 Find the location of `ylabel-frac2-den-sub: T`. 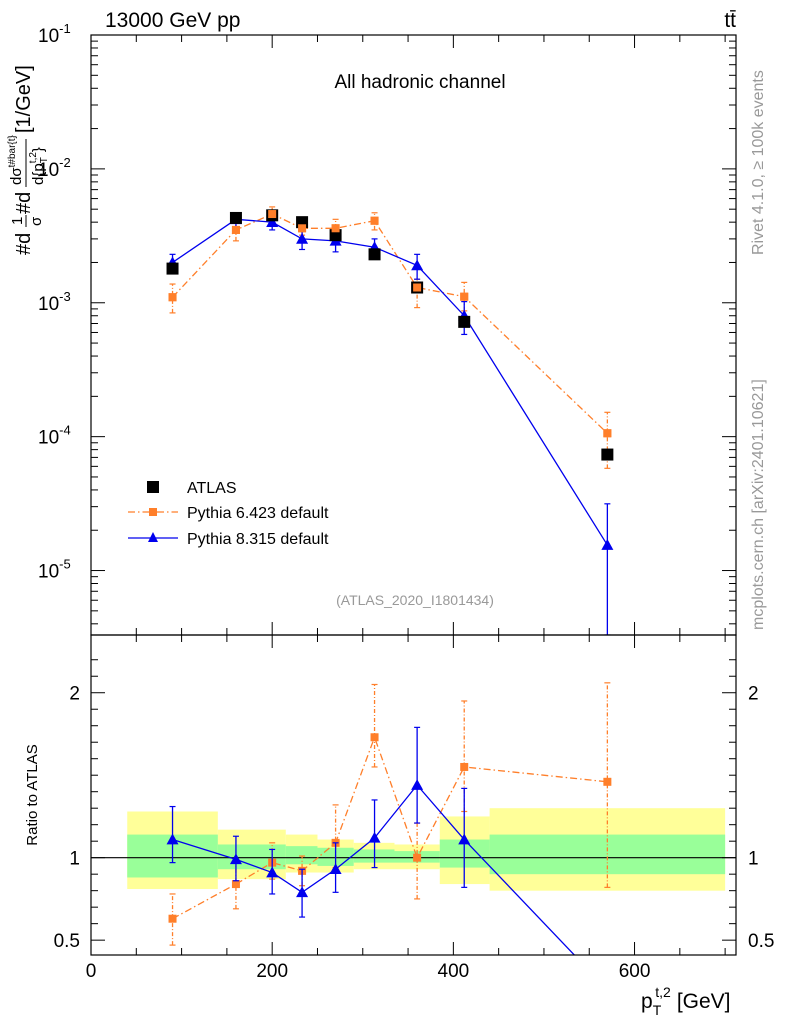

ylabel-frac2-den-sub: T is located at coordinates (44, 160).